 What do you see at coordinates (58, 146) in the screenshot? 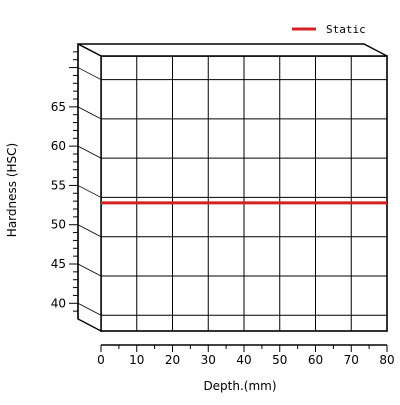
I see `y-tick-label-4: 60` at bounding box center [58, 146].